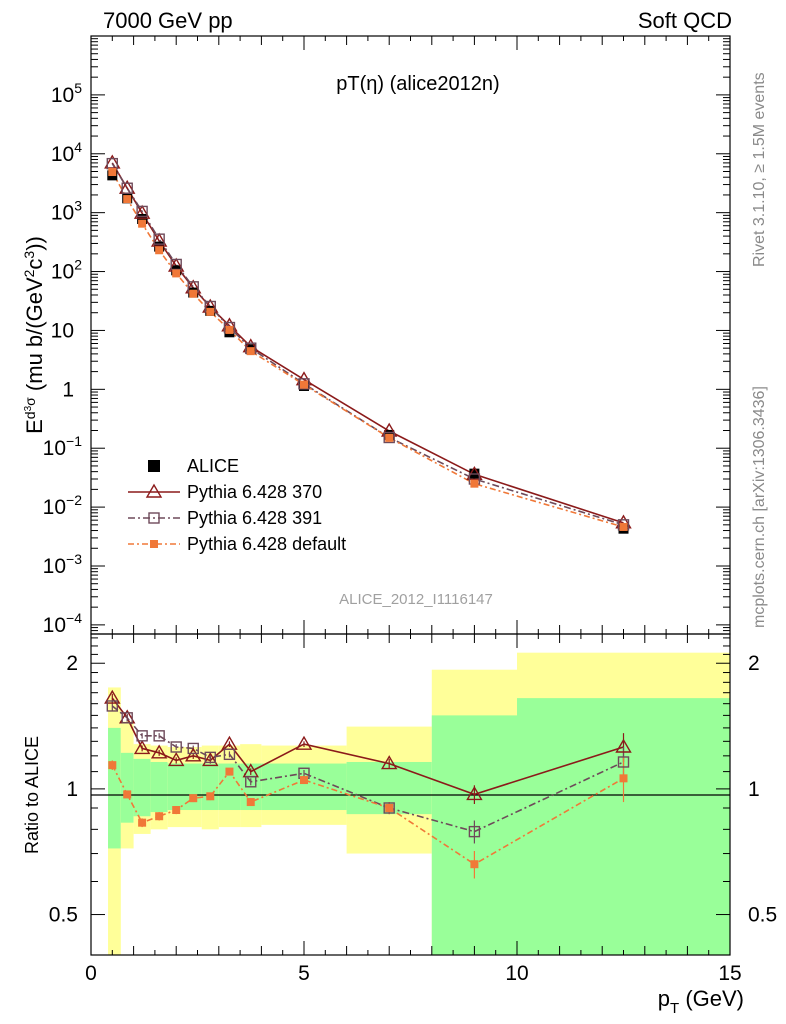  What do you see at coordinates (68, 389) in the screenshot?
I see `main-ytick-label: 1` at bounding box center [68, 389].